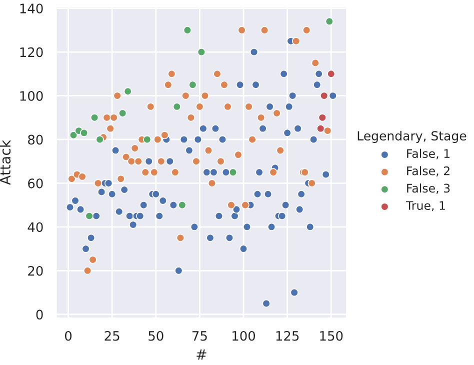 The image size is (474, 365). Describe the element at coordinates (68, 335) in the screenshot. I see `x-tick-label: 0` at that location.